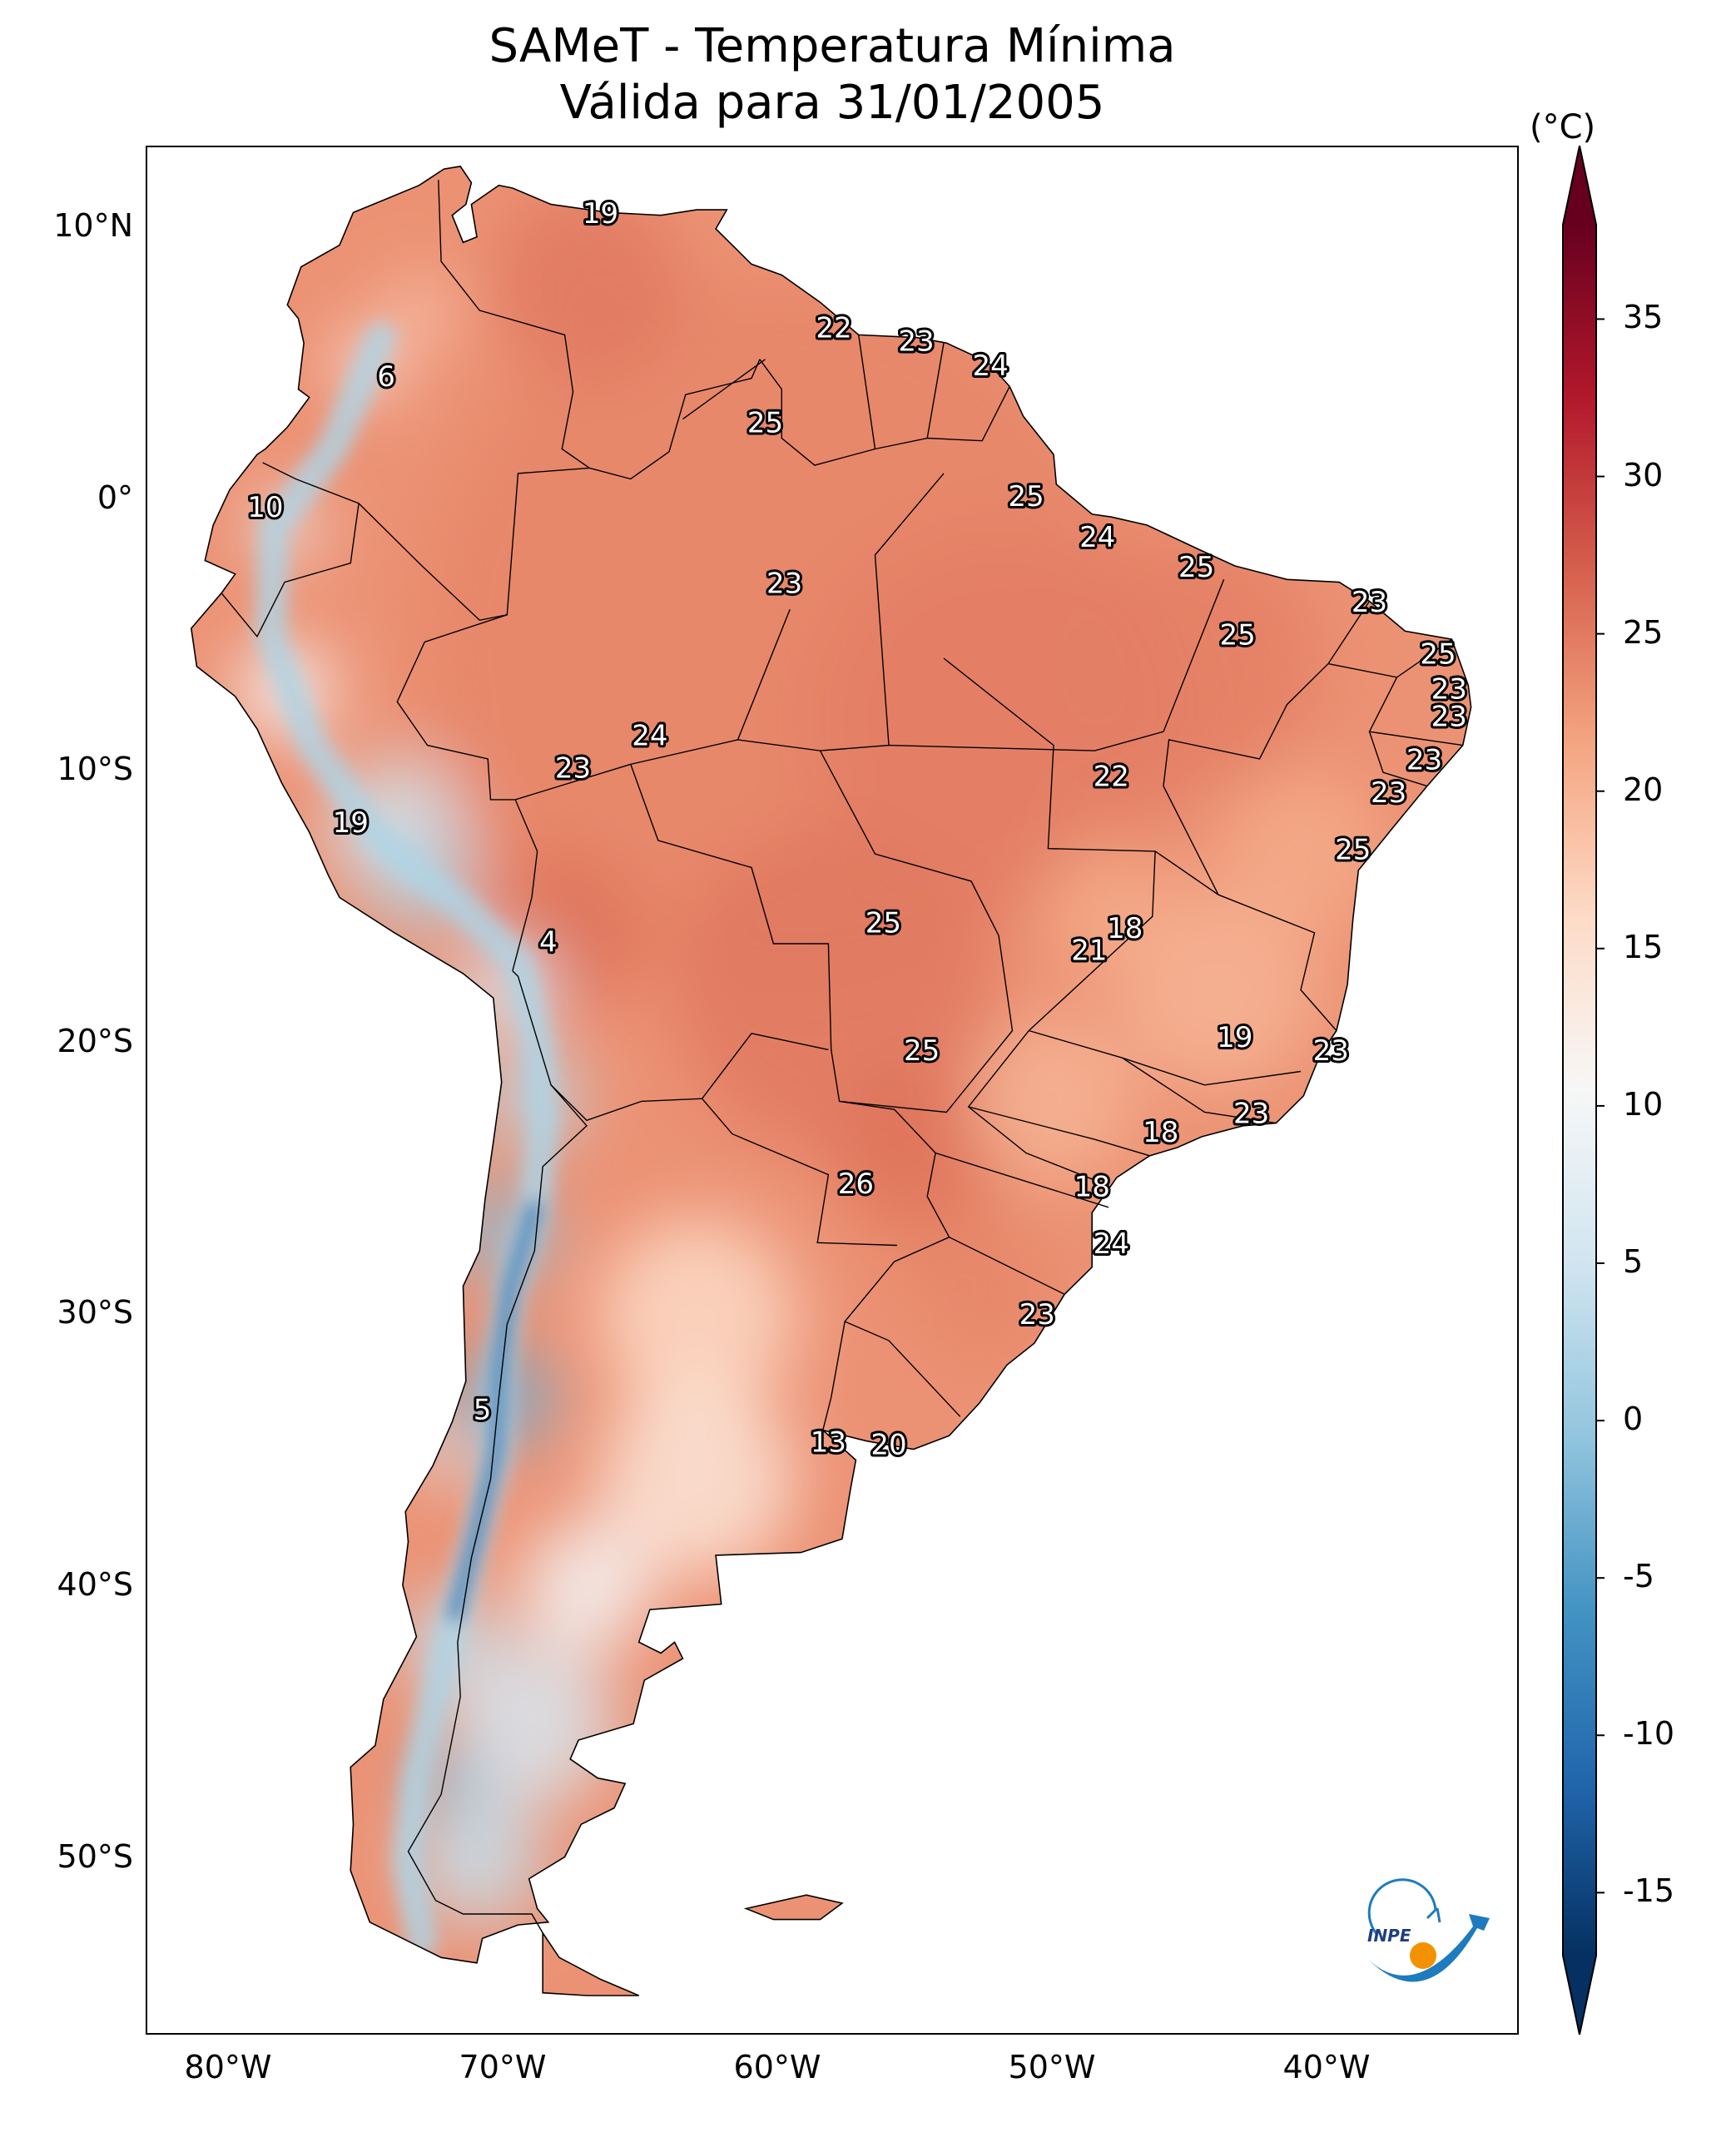  Describe the element at coordinates (1643, 317) in the screenshot. I see `colorbar-tick-label: 35` at that location.